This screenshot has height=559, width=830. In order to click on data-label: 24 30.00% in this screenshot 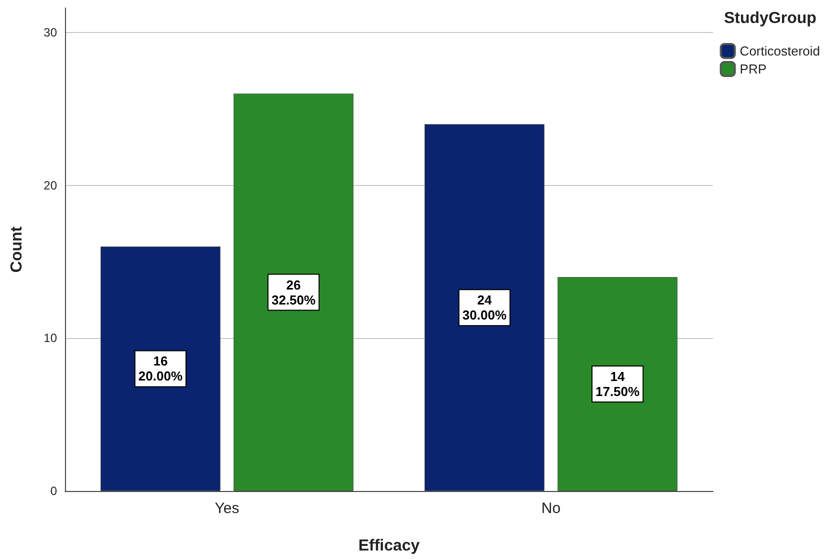, I will do `click(484, 307)`.